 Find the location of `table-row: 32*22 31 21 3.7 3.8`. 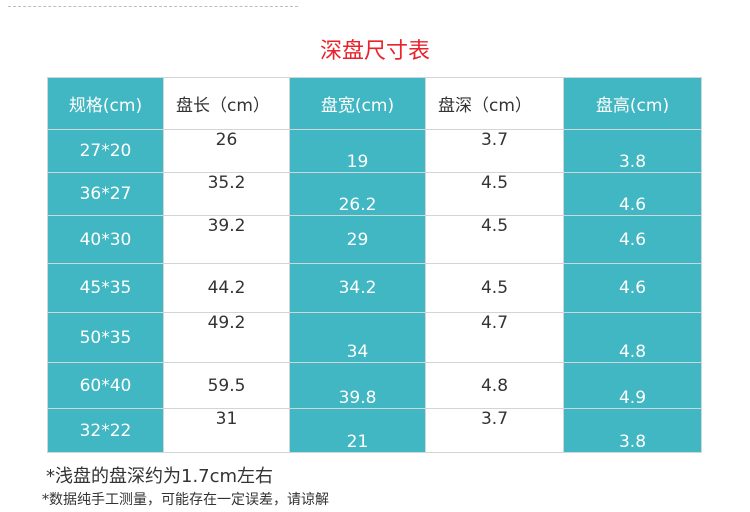

table-row: 32*22 31 21 3.7 3.8 is located at coordinates (374, 430).